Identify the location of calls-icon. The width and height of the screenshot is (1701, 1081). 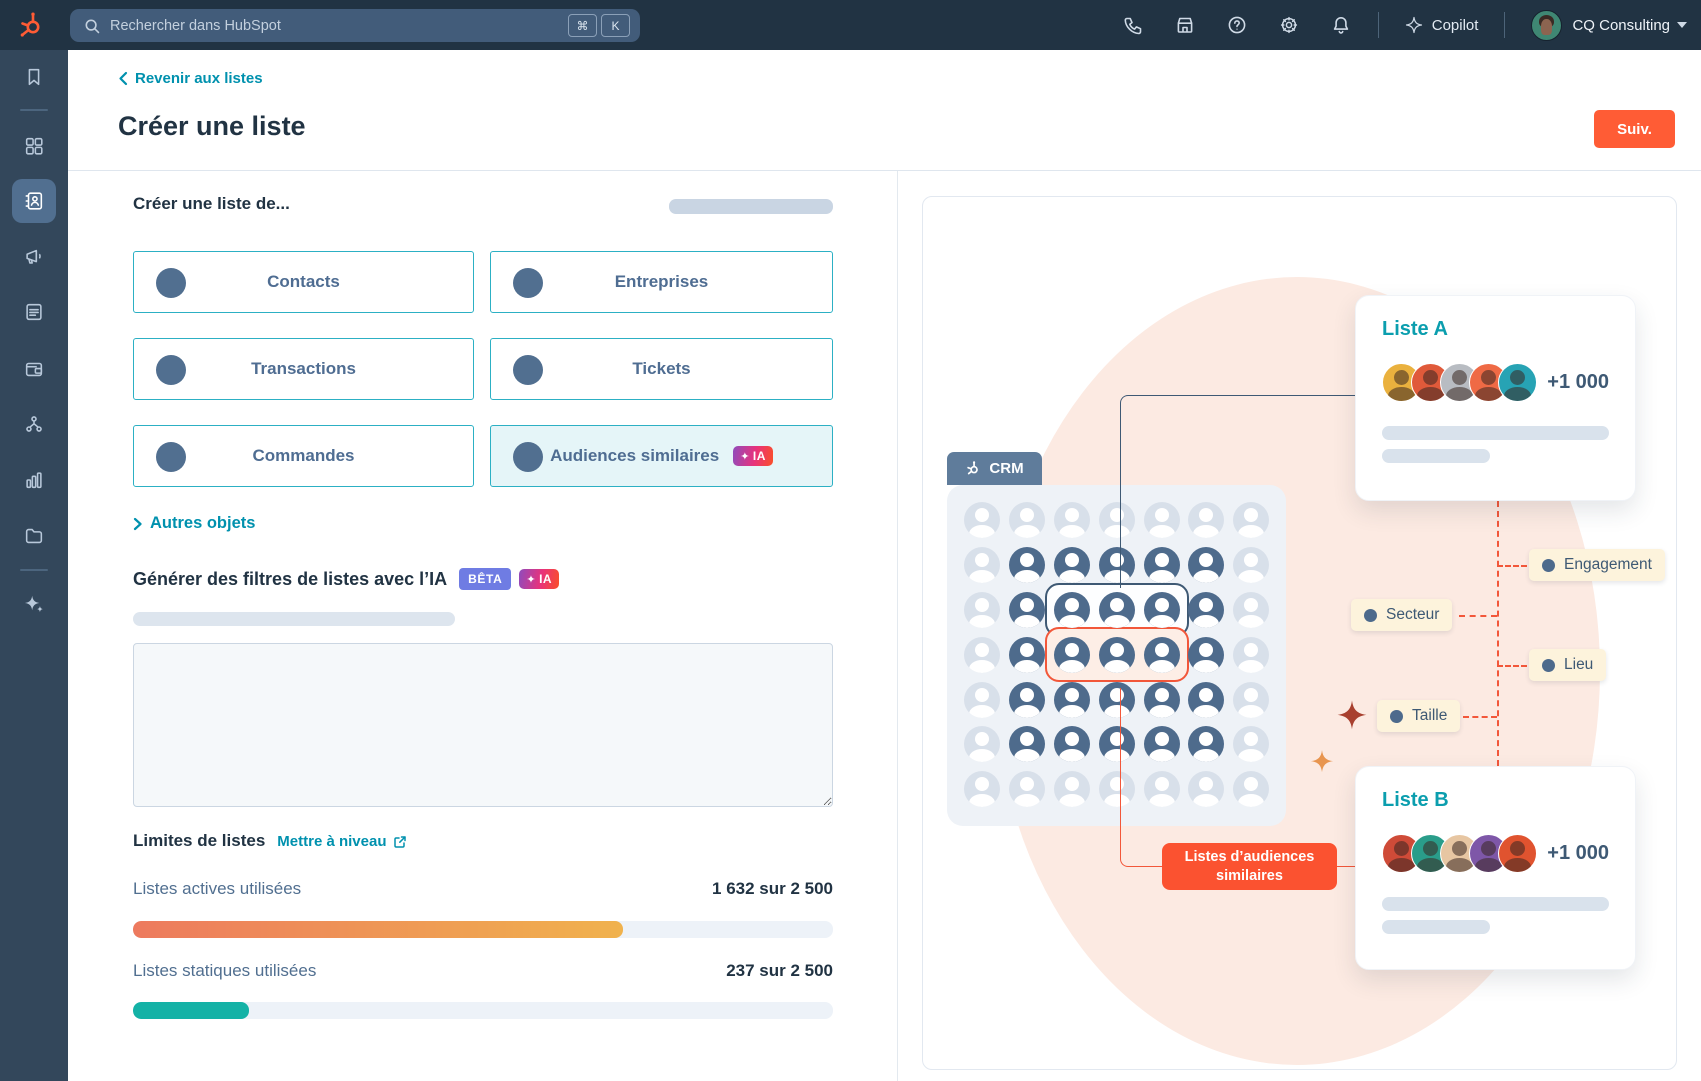
(1133, 25).